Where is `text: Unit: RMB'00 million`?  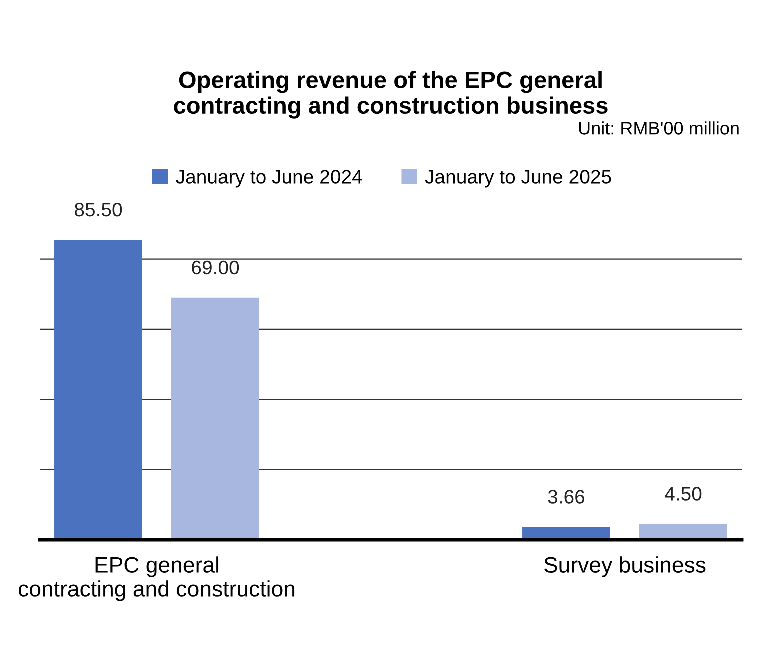
text: Unit: RMB'00 million is located at coordinates (659, 128).